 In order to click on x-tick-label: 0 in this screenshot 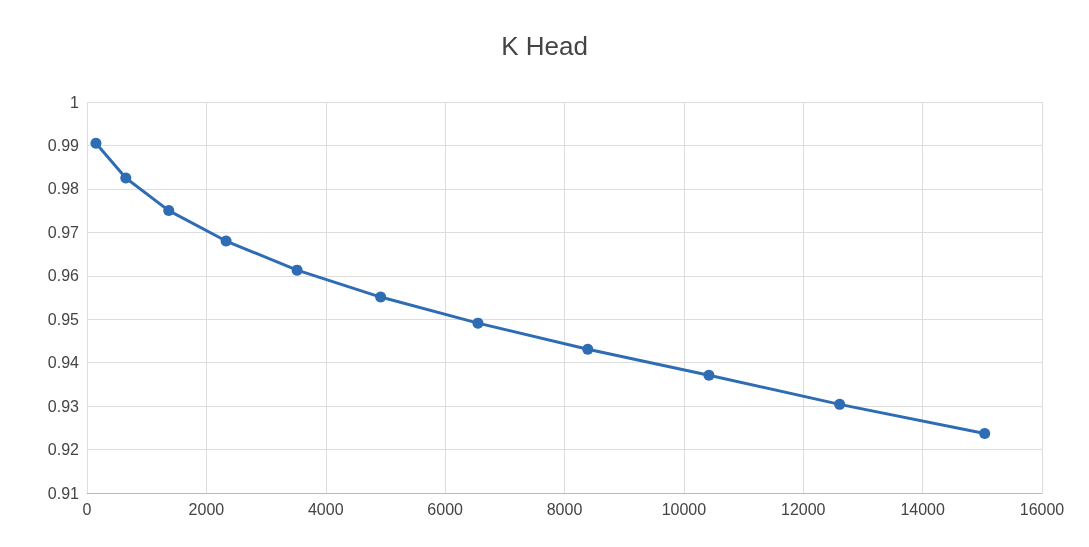, I will do `click(87, 509)`.